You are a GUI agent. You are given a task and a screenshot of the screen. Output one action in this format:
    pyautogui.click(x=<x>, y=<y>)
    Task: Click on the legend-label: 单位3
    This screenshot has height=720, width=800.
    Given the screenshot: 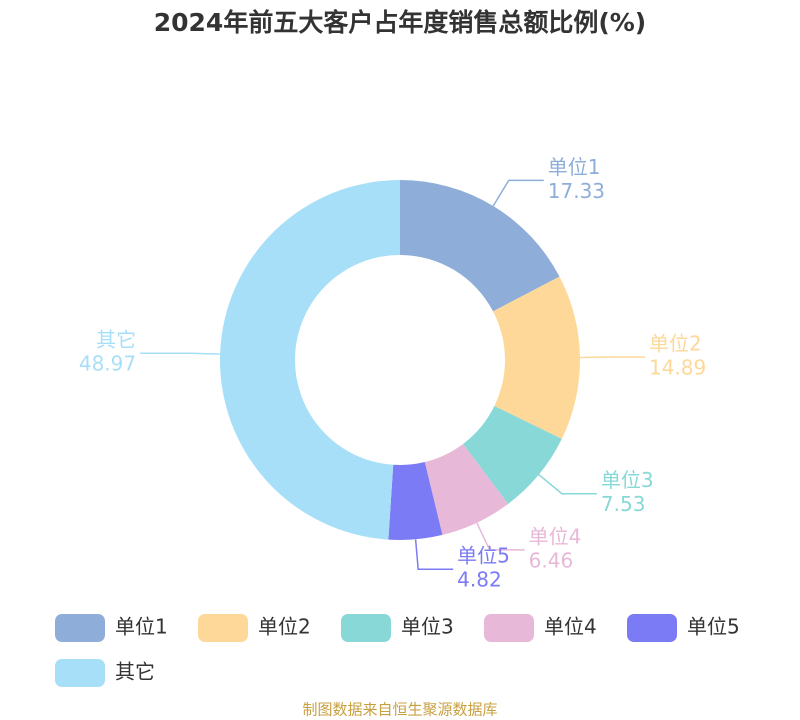 What is the action you would take?
    pyautogui.click(x=427, y=627)
    